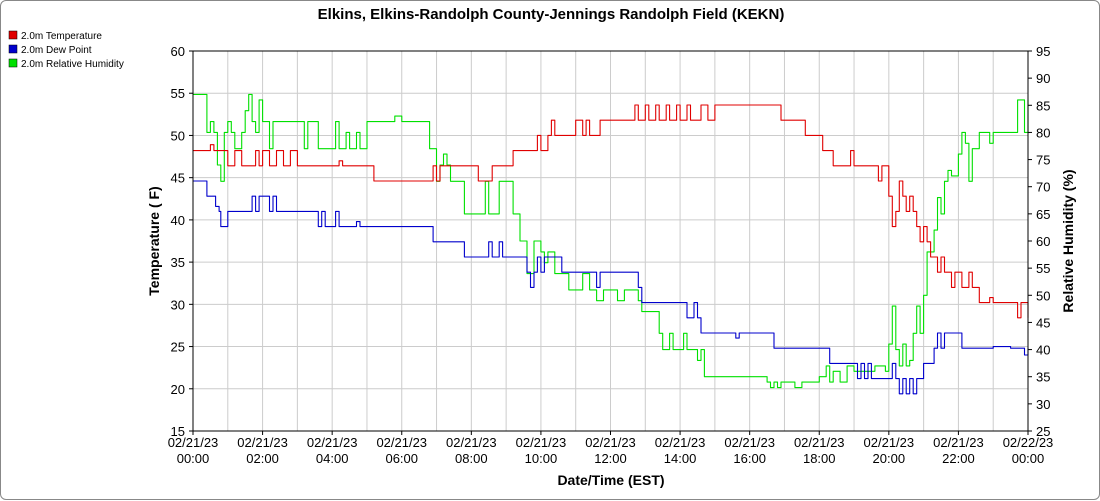 Image resolution: width=1100 pixels, height=501 pixels. Describe the element at coordinates (178, 51) in the screenshot. I see `y-left-tick-label: 60` at that location.